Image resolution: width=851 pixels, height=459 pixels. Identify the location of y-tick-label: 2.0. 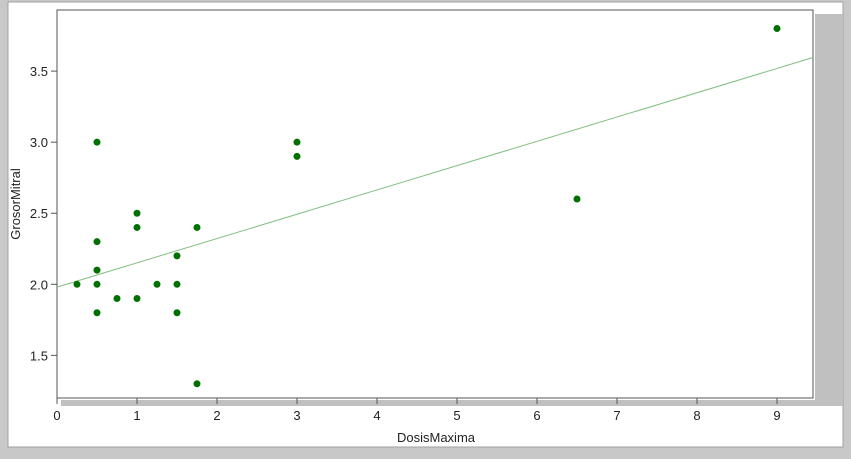
(39, 284).